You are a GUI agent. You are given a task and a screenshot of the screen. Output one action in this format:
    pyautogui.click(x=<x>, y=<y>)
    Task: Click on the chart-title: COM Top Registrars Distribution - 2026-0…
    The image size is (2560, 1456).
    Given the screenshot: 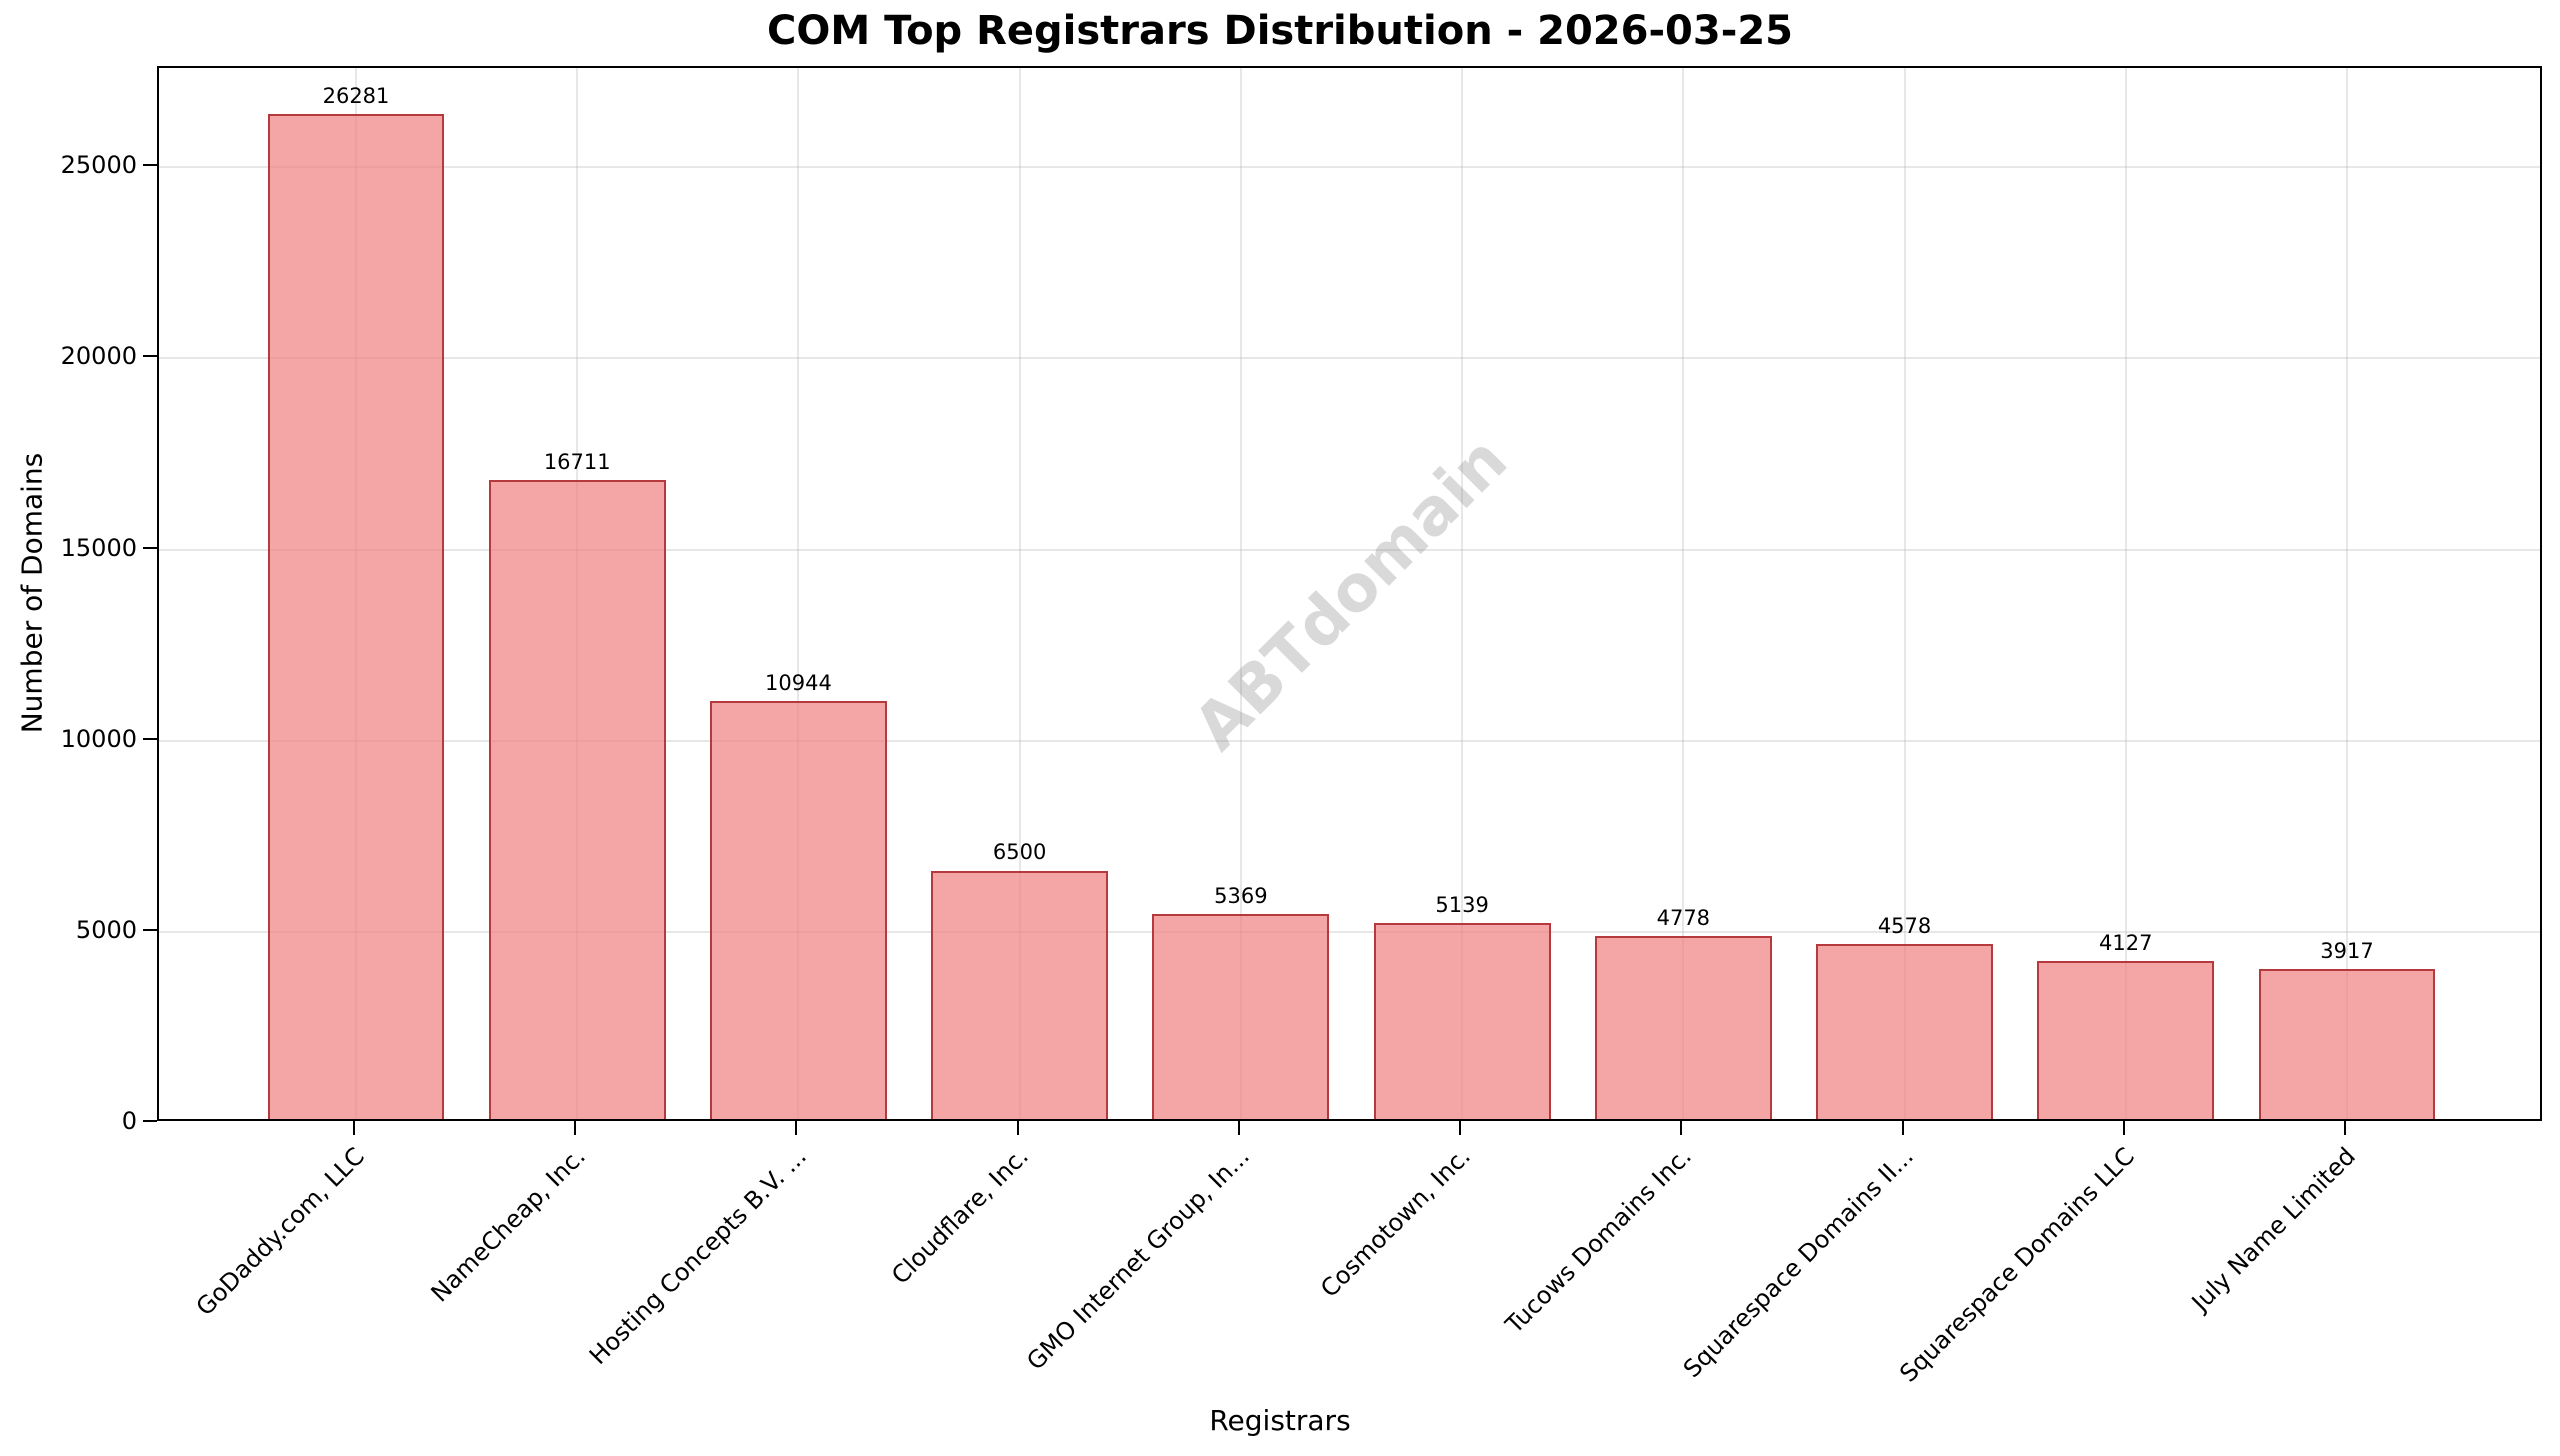 What is the action you would take?
    pyautogui.click(x=1280, y=31)
    